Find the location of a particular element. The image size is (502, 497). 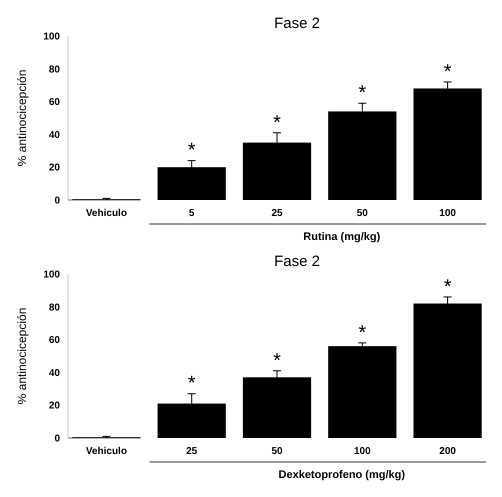

x-tick-label: 5 is located at coordinates (191, 213).